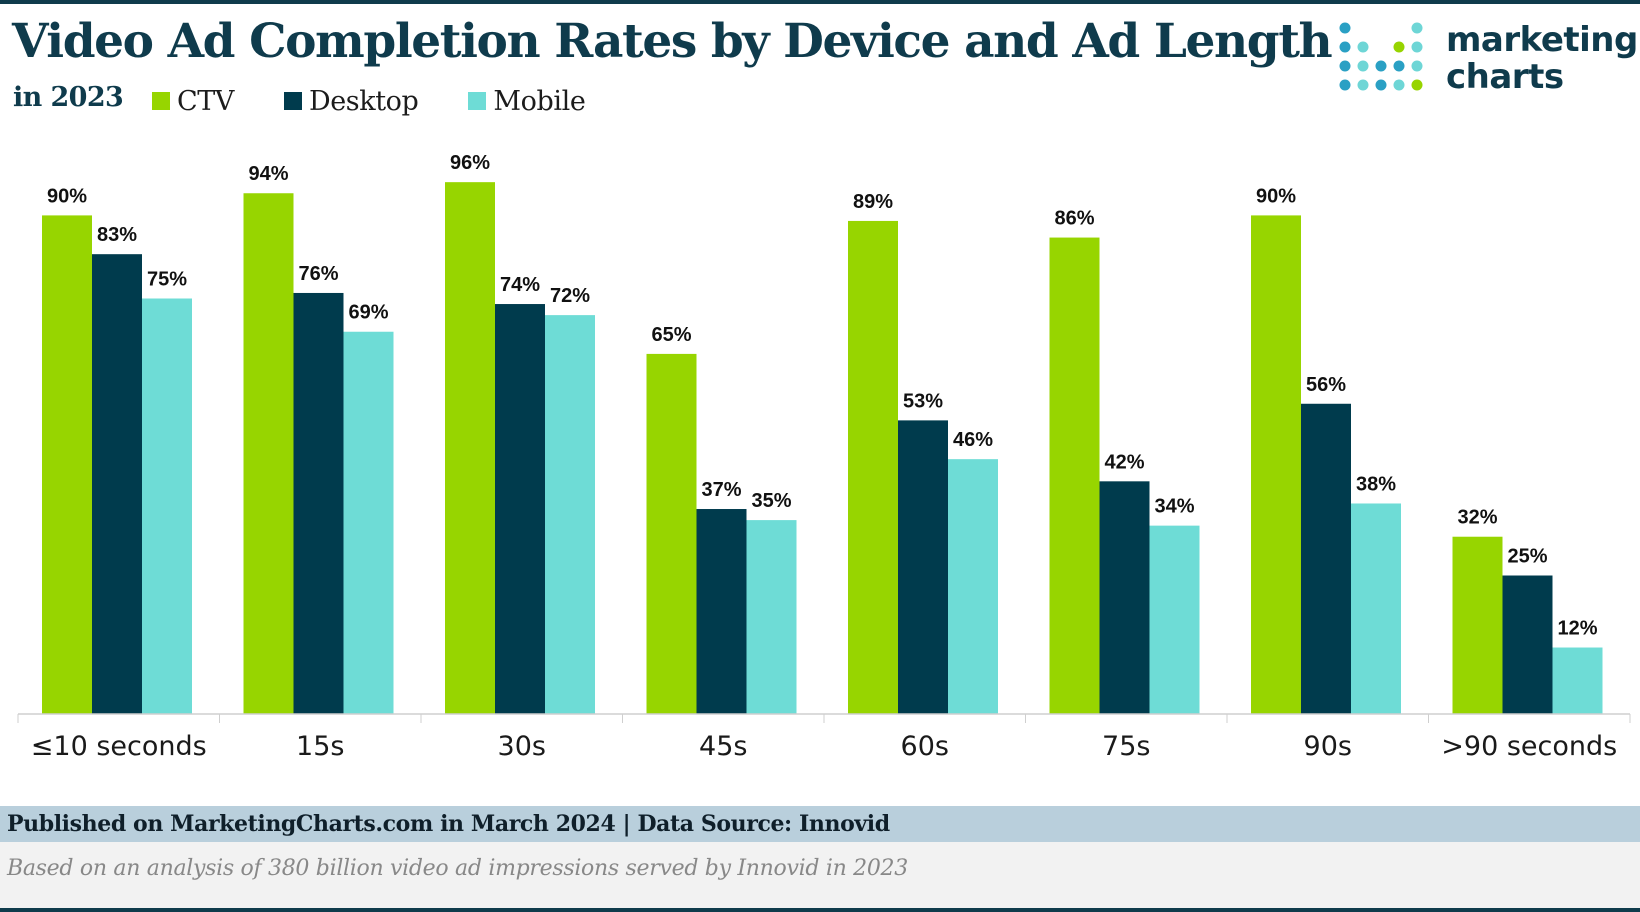 This screenshot has height=912, width=1640. Describe the element at coordinates (205, 101) in the screenshot. I see `legend-label-ctv: CTV` at that location.